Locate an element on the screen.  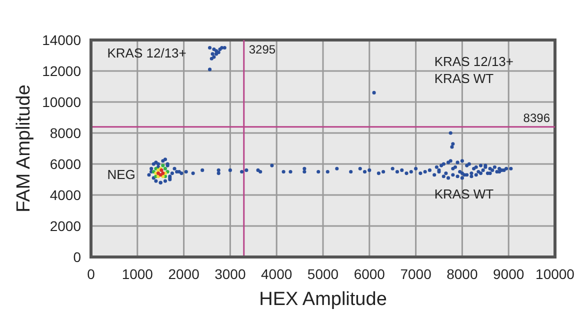
x-tick-label: 10000 is located at coordinates (555, 274).